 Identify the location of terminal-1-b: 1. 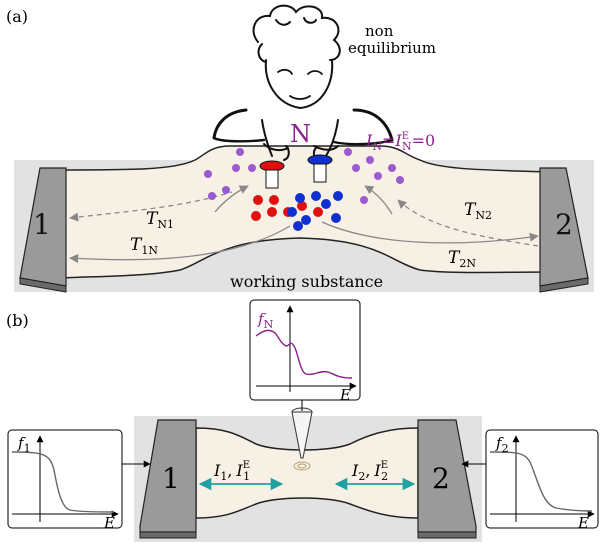
(168, 479).